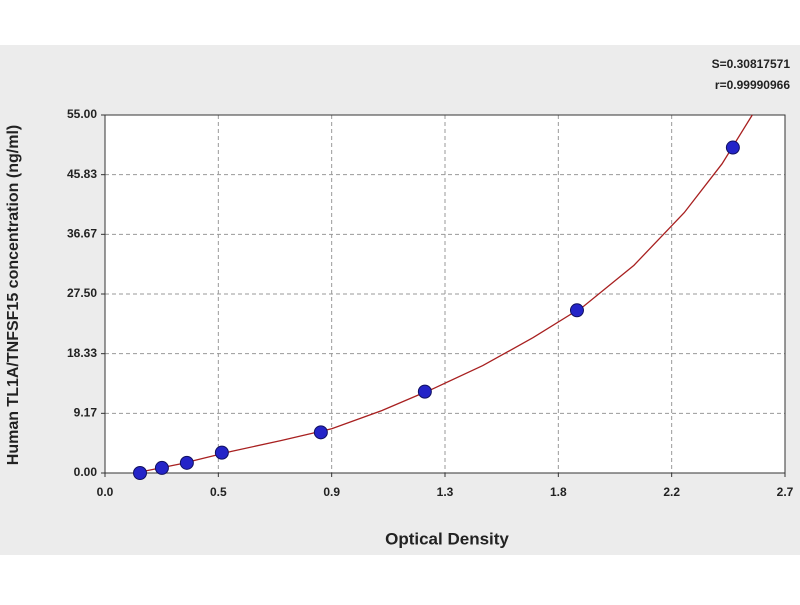 Image resolution: width=800 pixels, height=605 pixels. What do you see at coordinates (558, 492) in the screenshot?
I see `x-tick-label: 1.8` at bounding box center [558, 492].